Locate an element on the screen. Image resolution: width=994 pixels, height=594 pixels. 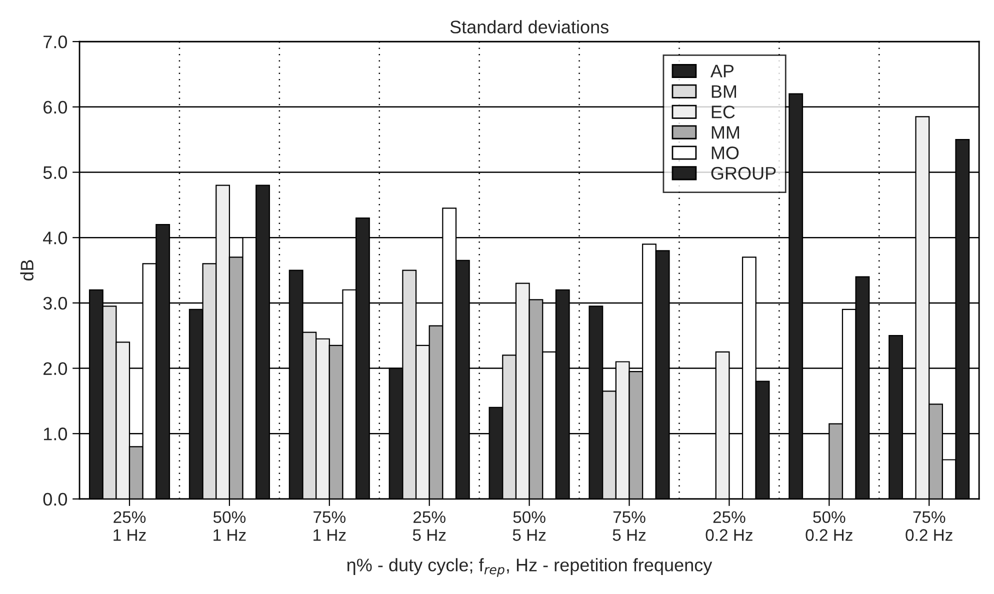
x-tick-label: 75% 5 Hz is located at coordinates (629, 526).